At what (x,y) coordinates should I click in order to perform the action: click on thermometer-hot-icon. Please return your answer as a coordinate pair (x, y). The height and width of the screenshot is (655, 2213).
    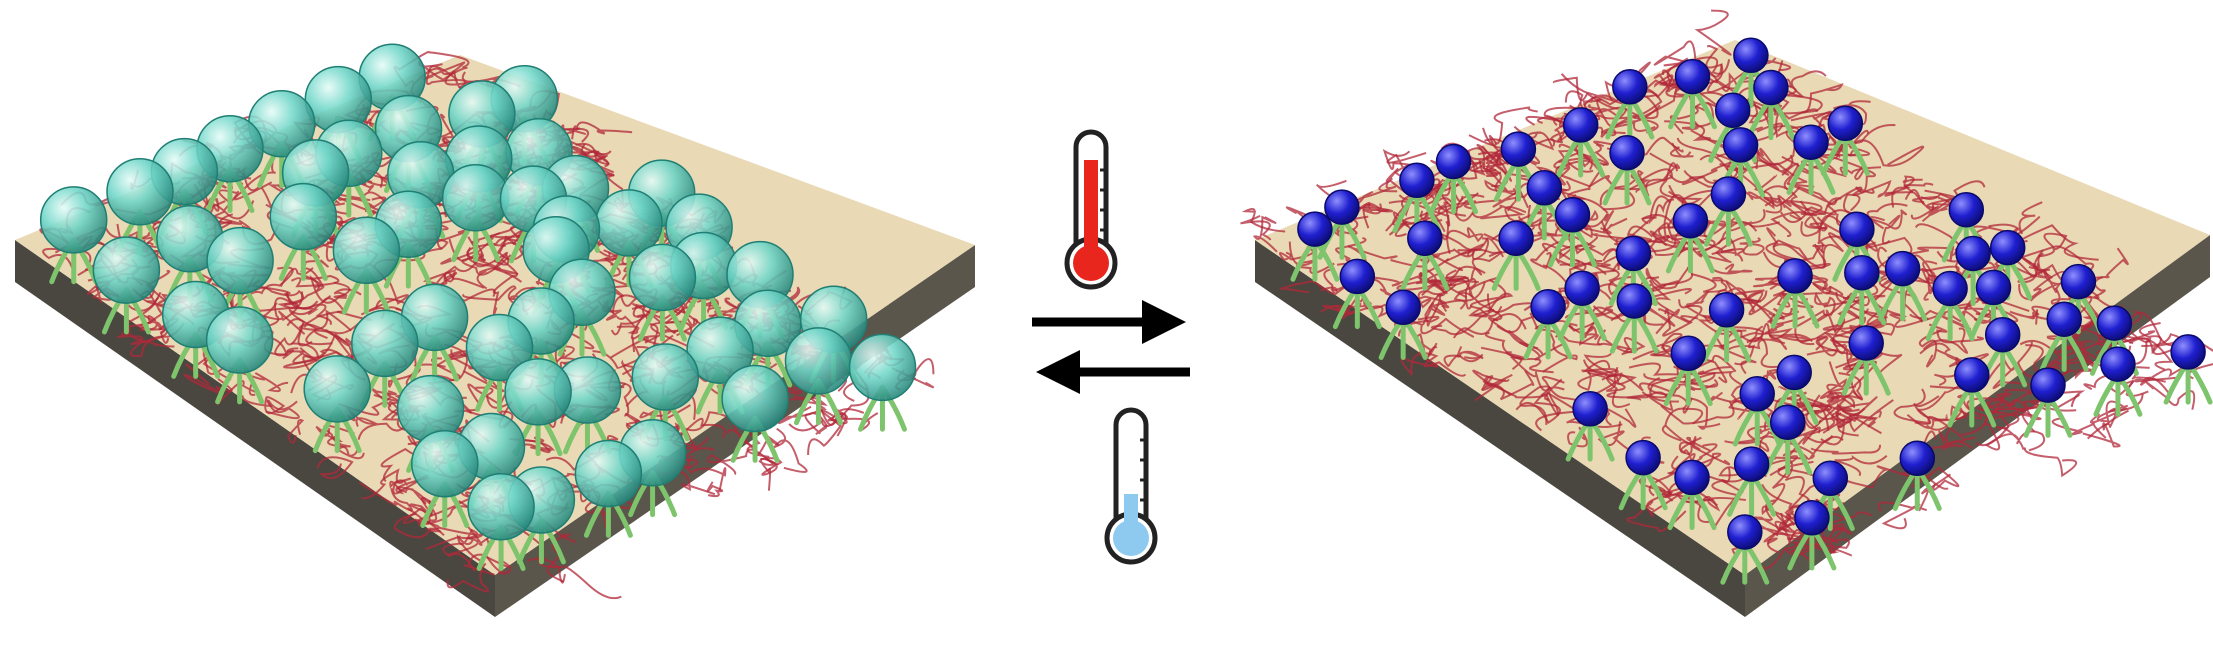
    Looking at the image, I should click on (1091, 209).